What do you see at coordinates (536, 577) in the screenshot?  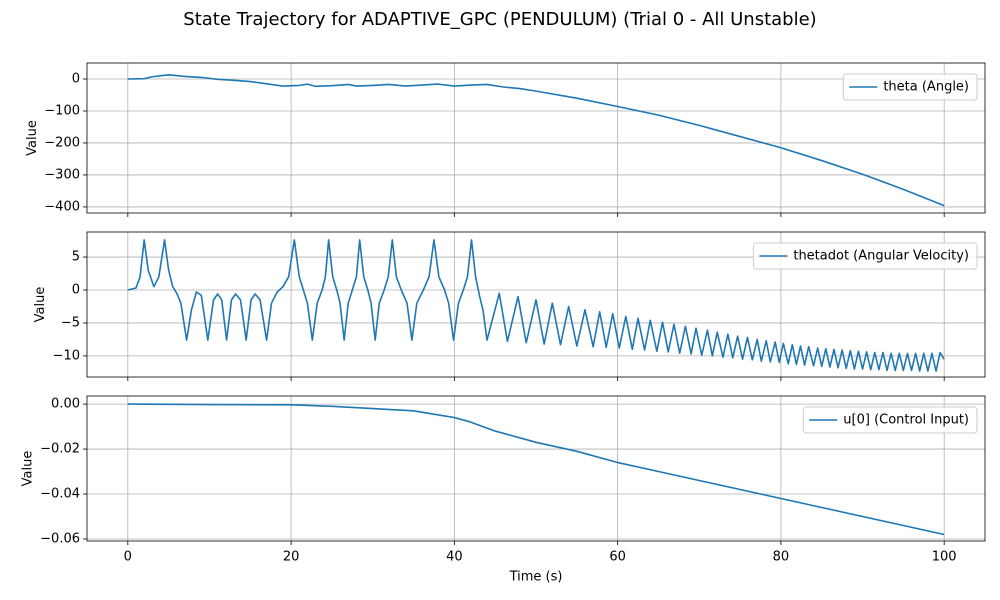 I see `x-axis-label: Time (s)` at bounding box center [536, 577].